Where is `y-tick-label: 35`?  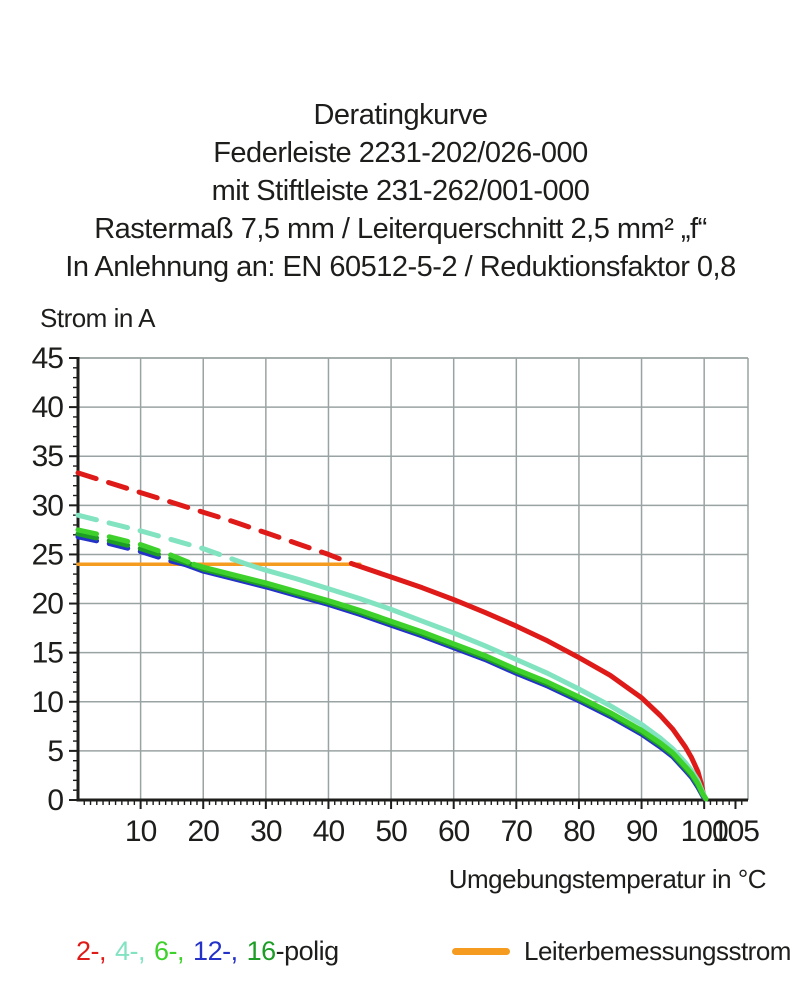 y-tick-label: 35 is located at coordinates (48, 456).